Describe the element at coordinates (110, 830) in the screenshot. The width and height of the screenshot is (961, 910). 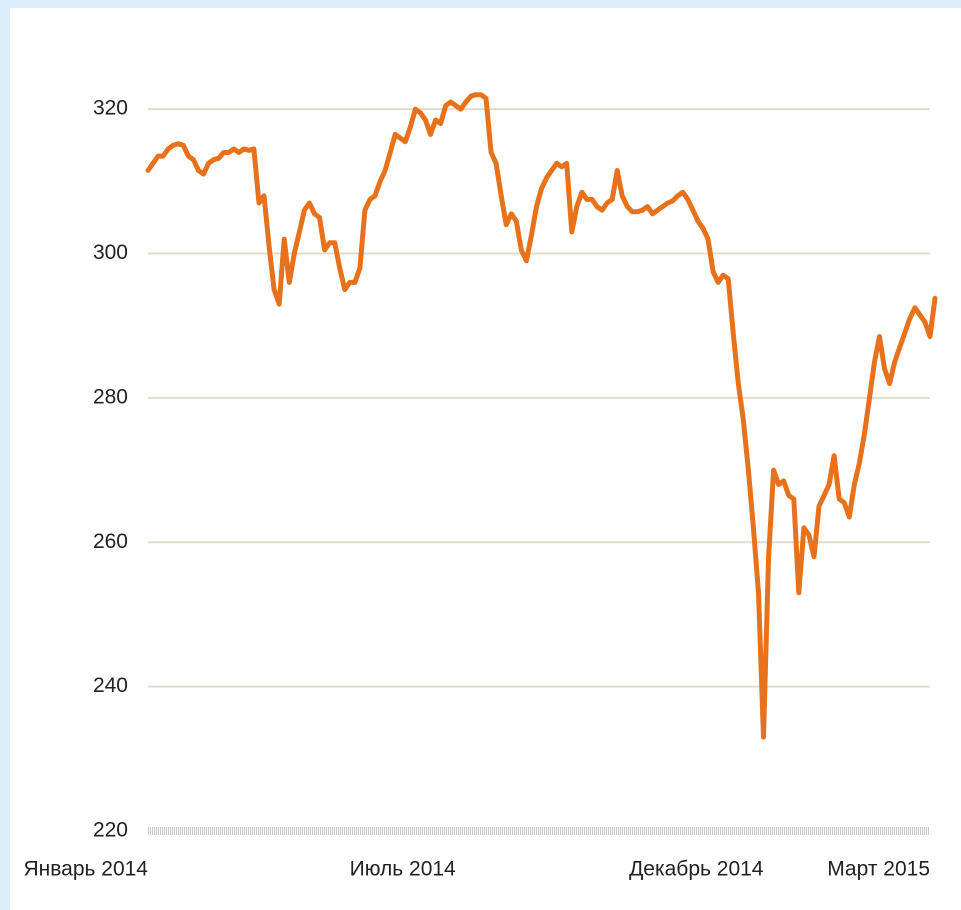
I see `y-tick-label: 220` at that location.